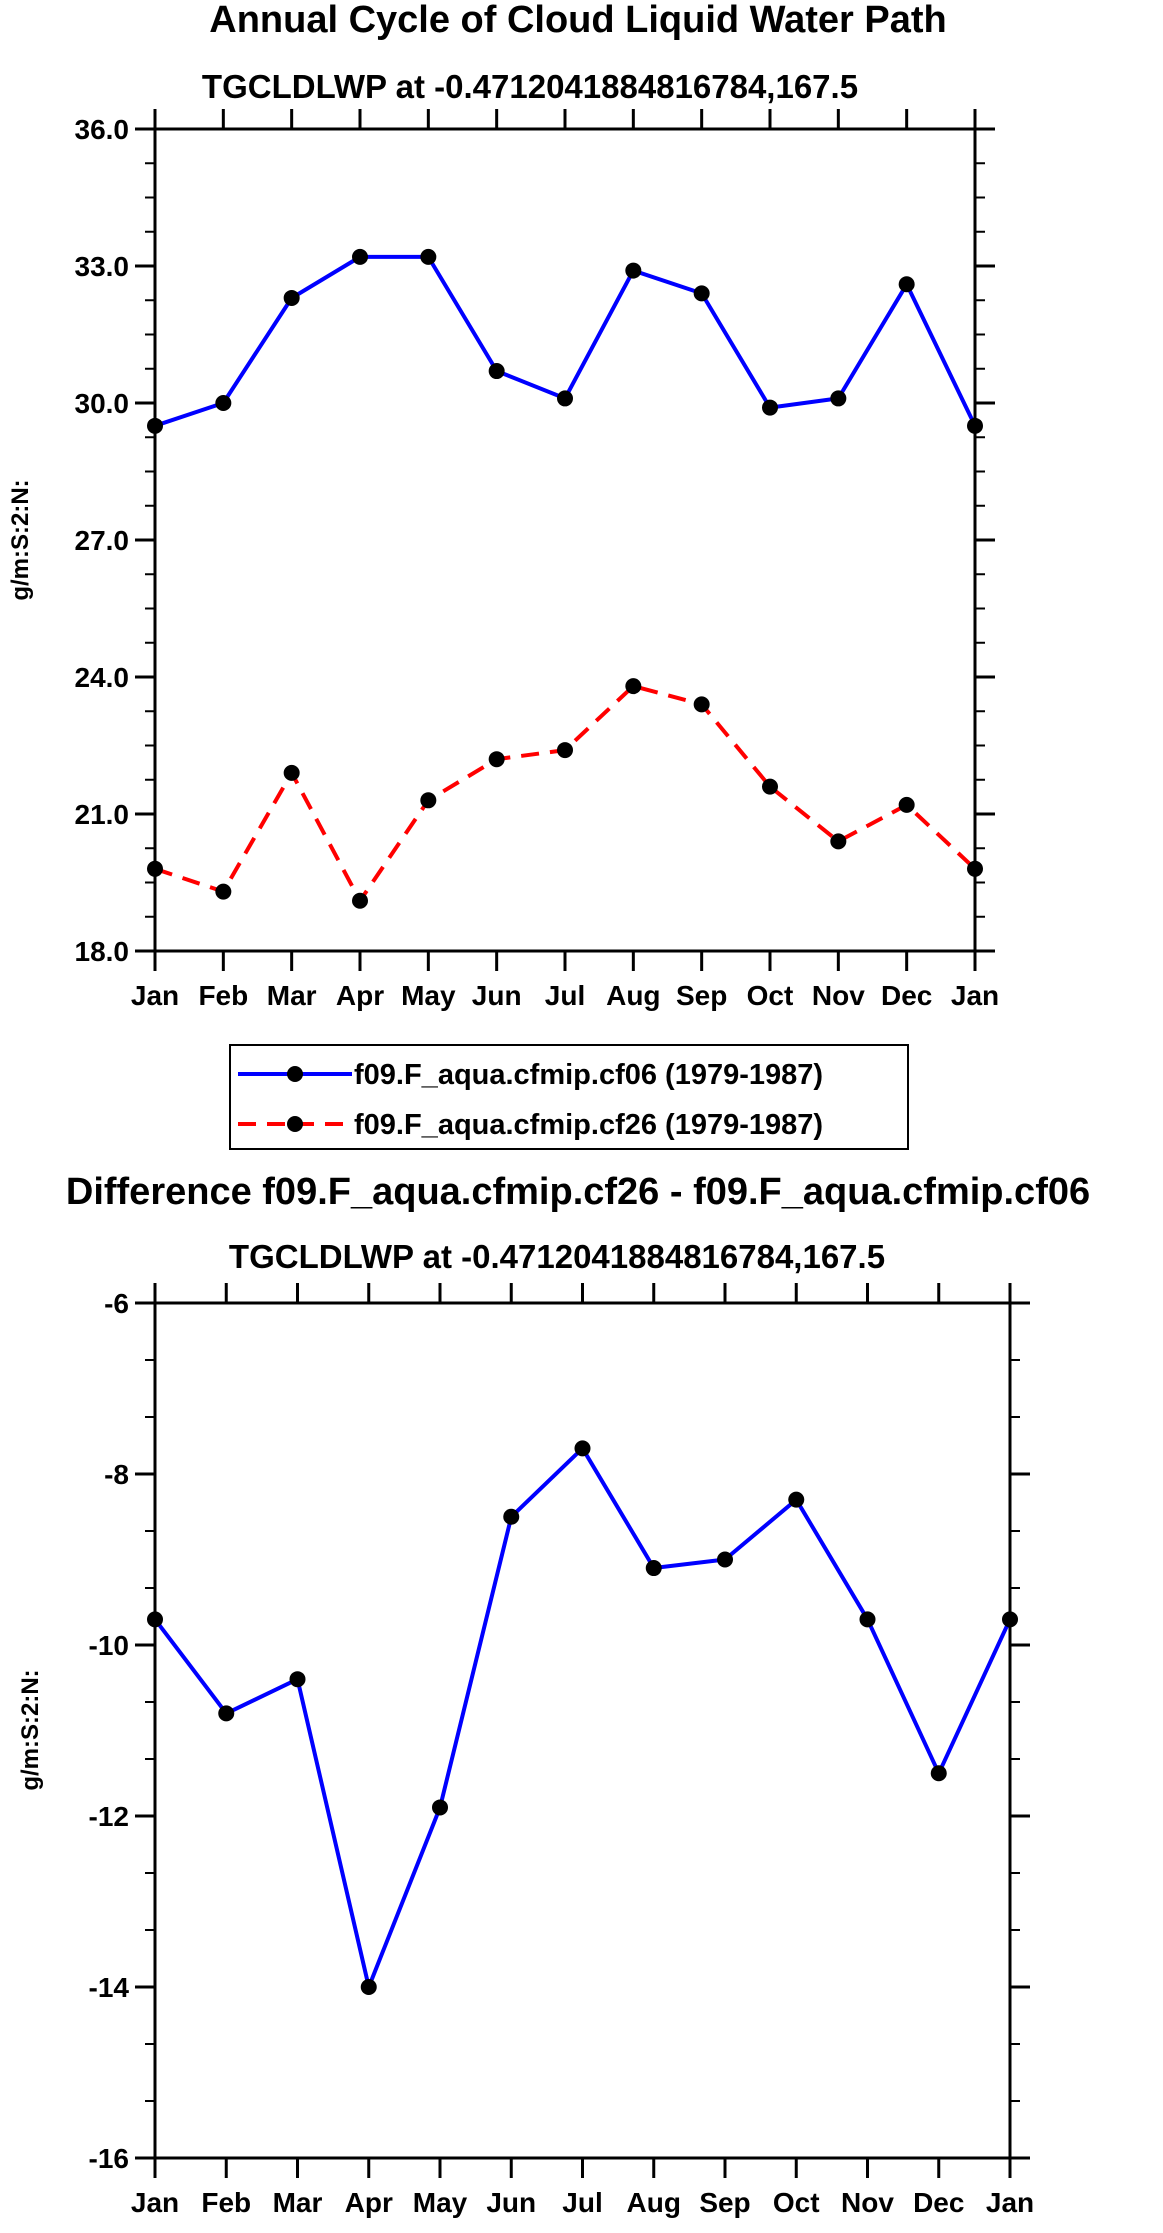 The width and height of the screenshot is (1163, 2233). What do you see at coordinates (116, 1303) in the screenshot?
I see `y-tick-label: -6` at bounding box center [116, 1303].